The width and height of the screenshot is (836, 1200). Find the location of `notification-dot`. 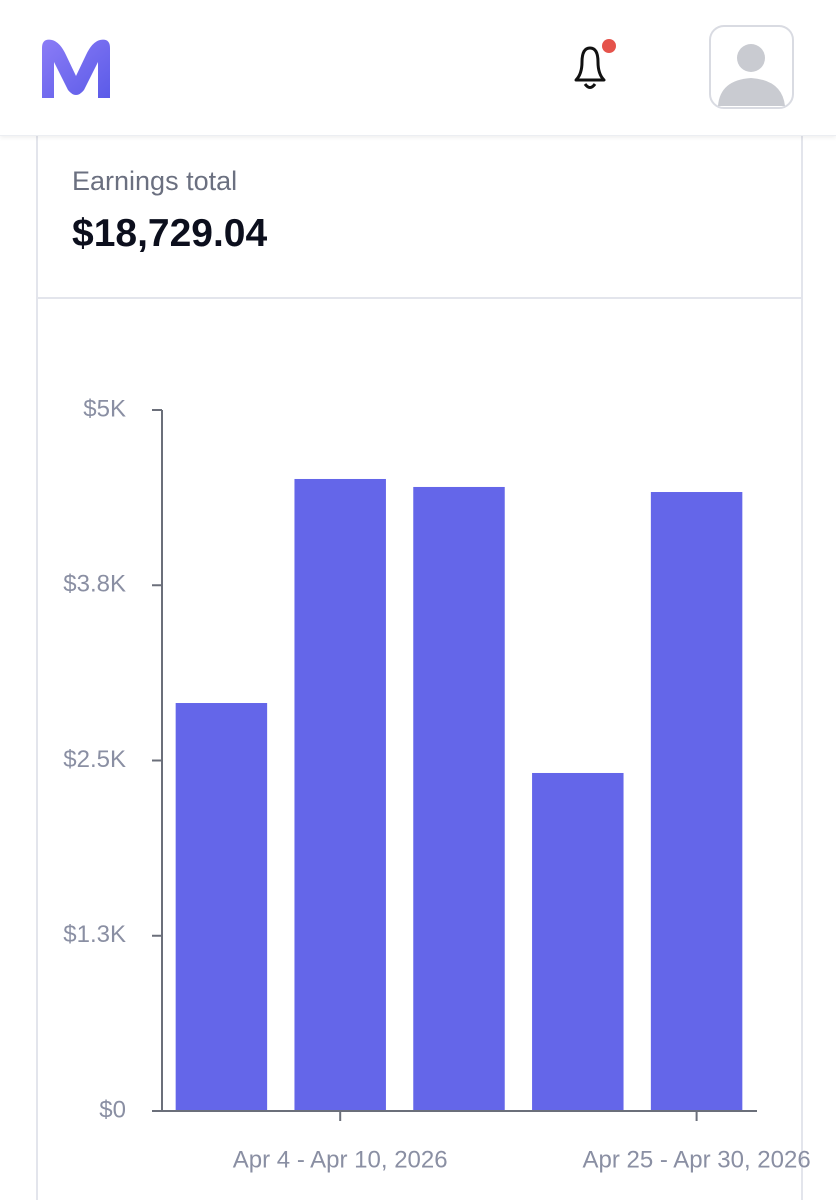

notification-dot is located at coordinates (609, 46).